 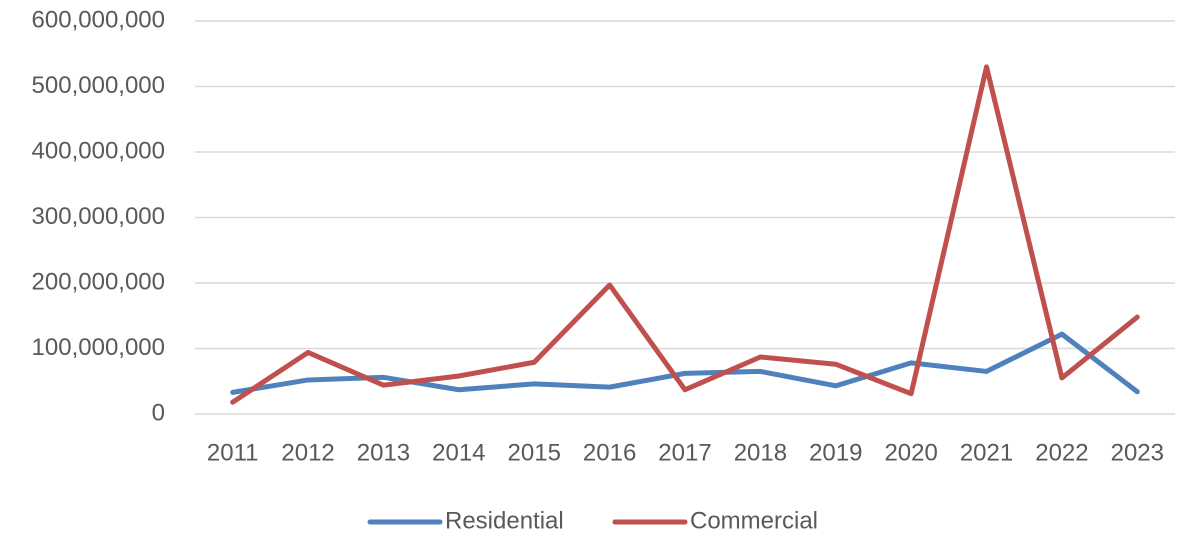 What do you see at coordinates (98, 150) in the screenshot?
I see `y-tick-label: 400,000,000` at bounding box center [98, 150].